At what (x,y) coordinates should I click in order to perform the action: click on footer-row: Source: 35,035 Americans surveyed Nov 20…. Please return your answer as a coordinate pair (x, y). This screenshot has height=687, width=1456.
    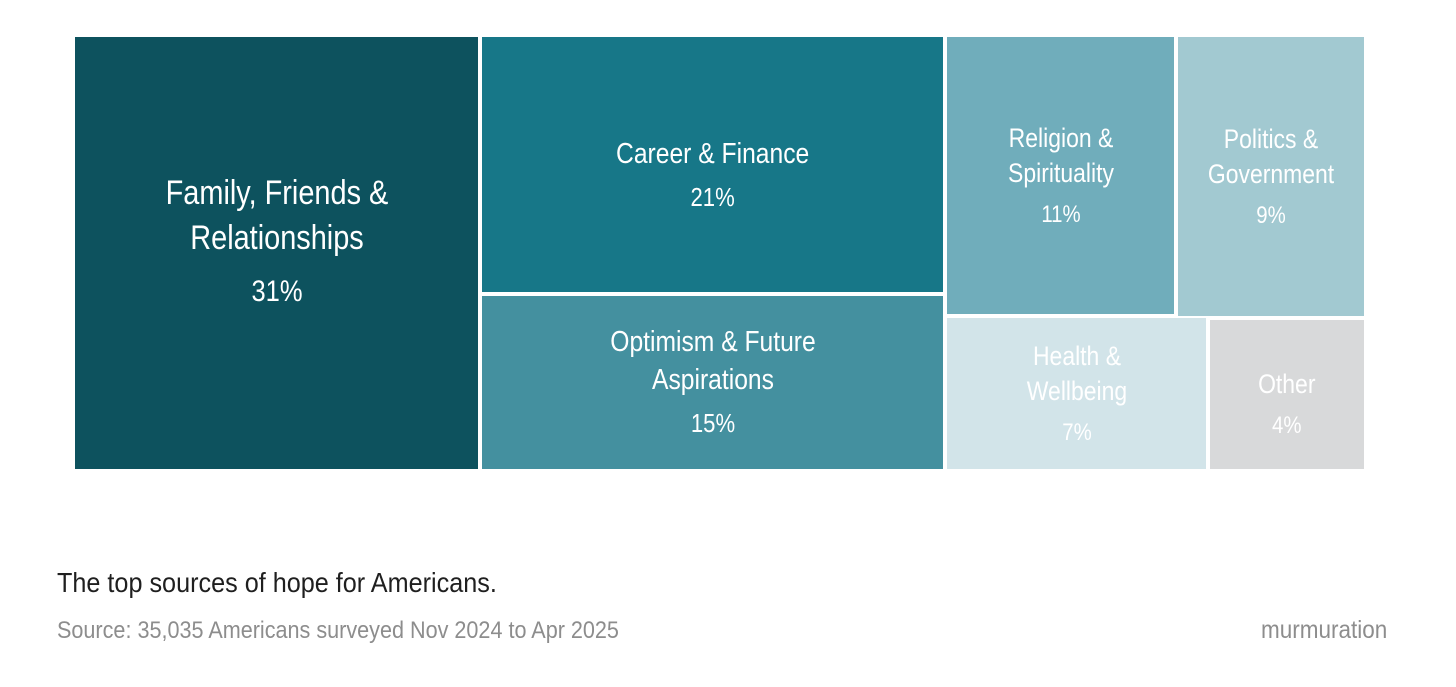
    Looking at the image, I should click on (722, 630).